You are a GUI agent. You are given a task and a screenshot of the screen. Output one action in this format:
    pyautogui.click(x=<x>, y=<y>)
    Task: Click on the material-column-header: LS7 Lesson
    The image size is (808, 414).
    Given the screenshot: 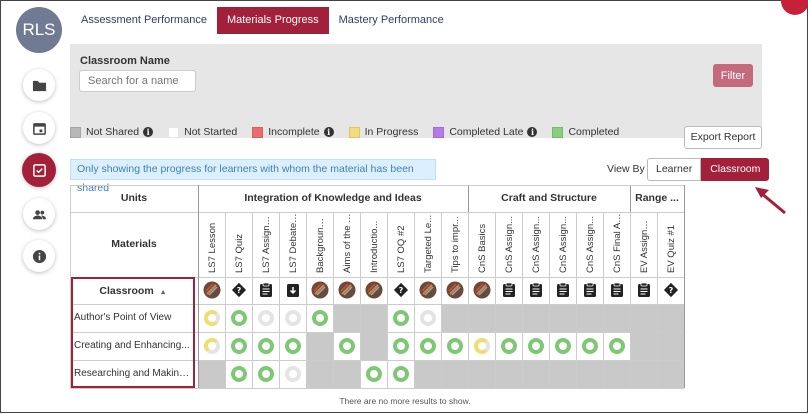 What is the action you would take?
    pyautogui.click(x=211, y=244)
    